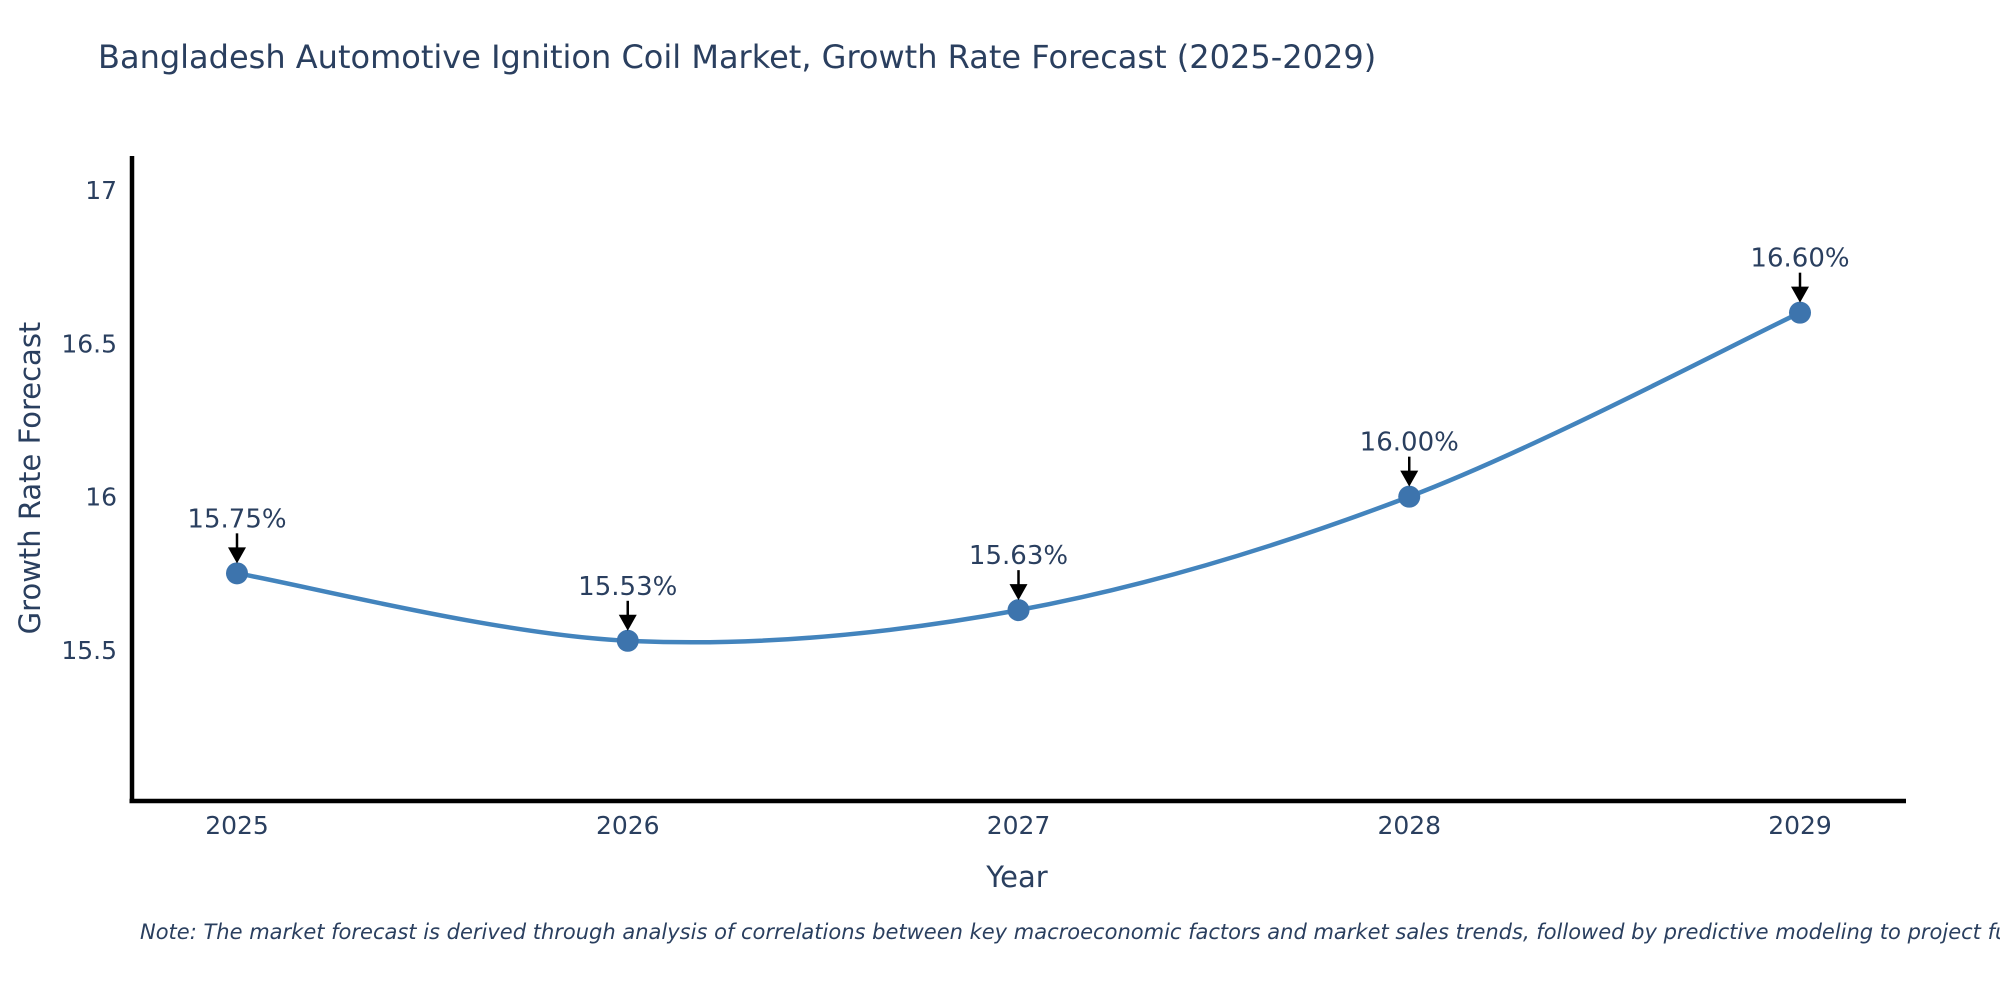  Describe the element at coordinates (627, 587) in the screenshot. I see `point-value-label: 15.53%` at that location.